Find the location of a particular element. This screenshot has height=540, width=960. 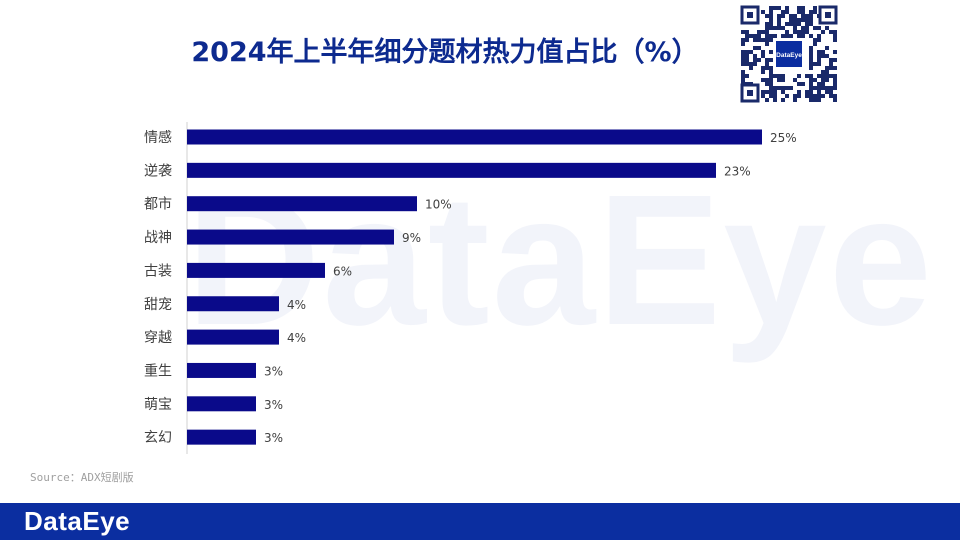

footer-bar: DataEye is located at coordinates (480, 521).